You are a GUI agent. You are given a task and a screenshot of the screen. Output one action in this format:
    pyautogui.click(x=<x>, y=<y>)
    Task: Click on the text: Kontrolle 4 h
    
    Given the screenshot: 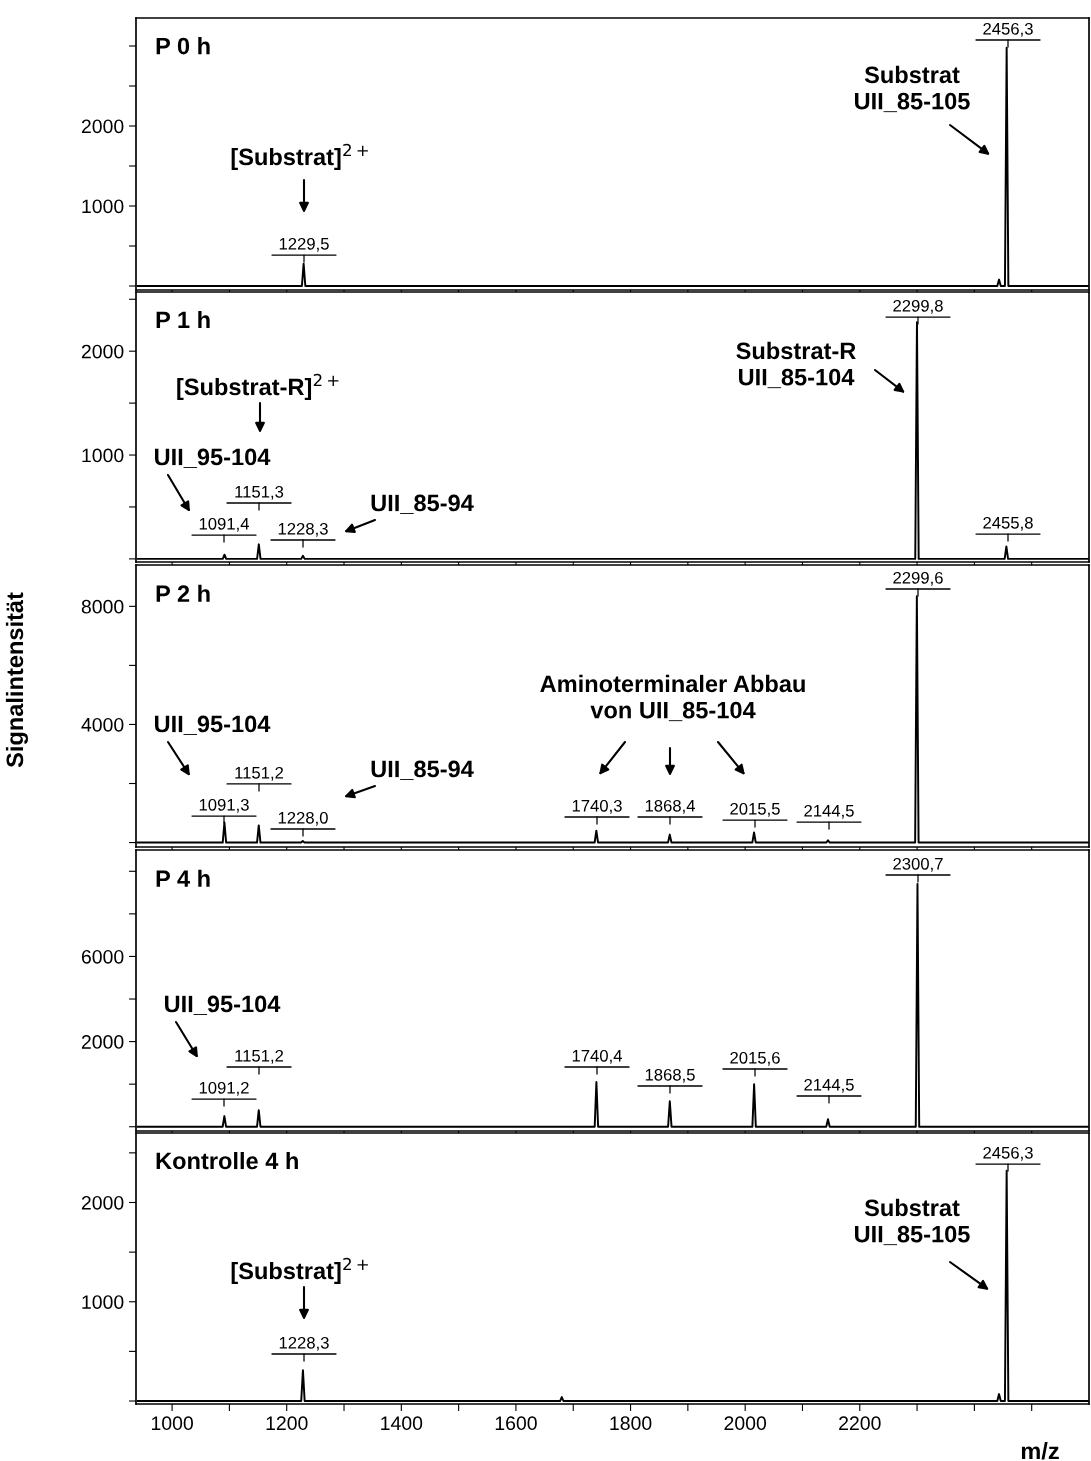 What is the action you would take?
    pyautogui.click(x=227, y=1160)
    